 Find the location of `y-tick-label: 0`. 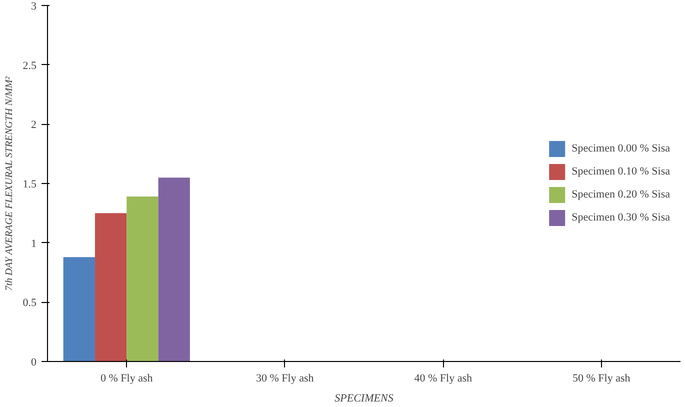

y-tick-label: 0 is located at coordinates (34, 362).